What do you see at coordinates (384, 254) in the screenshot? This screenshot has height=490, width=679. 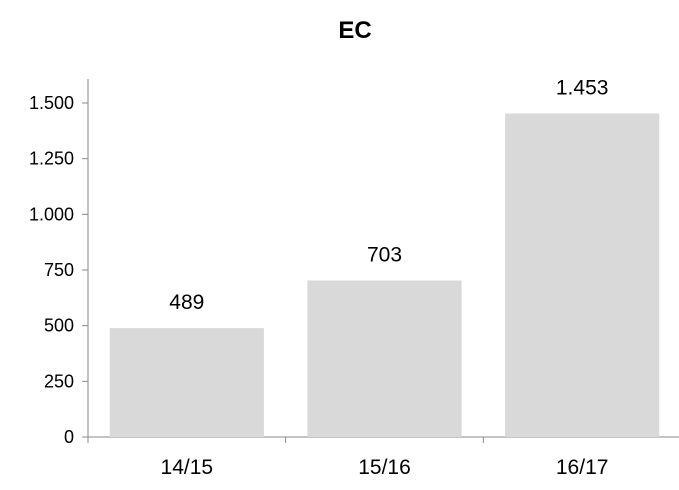 I see `data-label: 703` at bounding box center [384, 254].